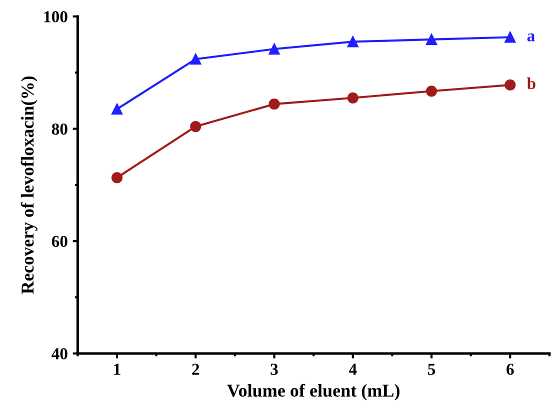 This screenshot has width=555, height=411. I want to click on y-axis-title: Recovery of levofloxacin(%), so click(29, 185).